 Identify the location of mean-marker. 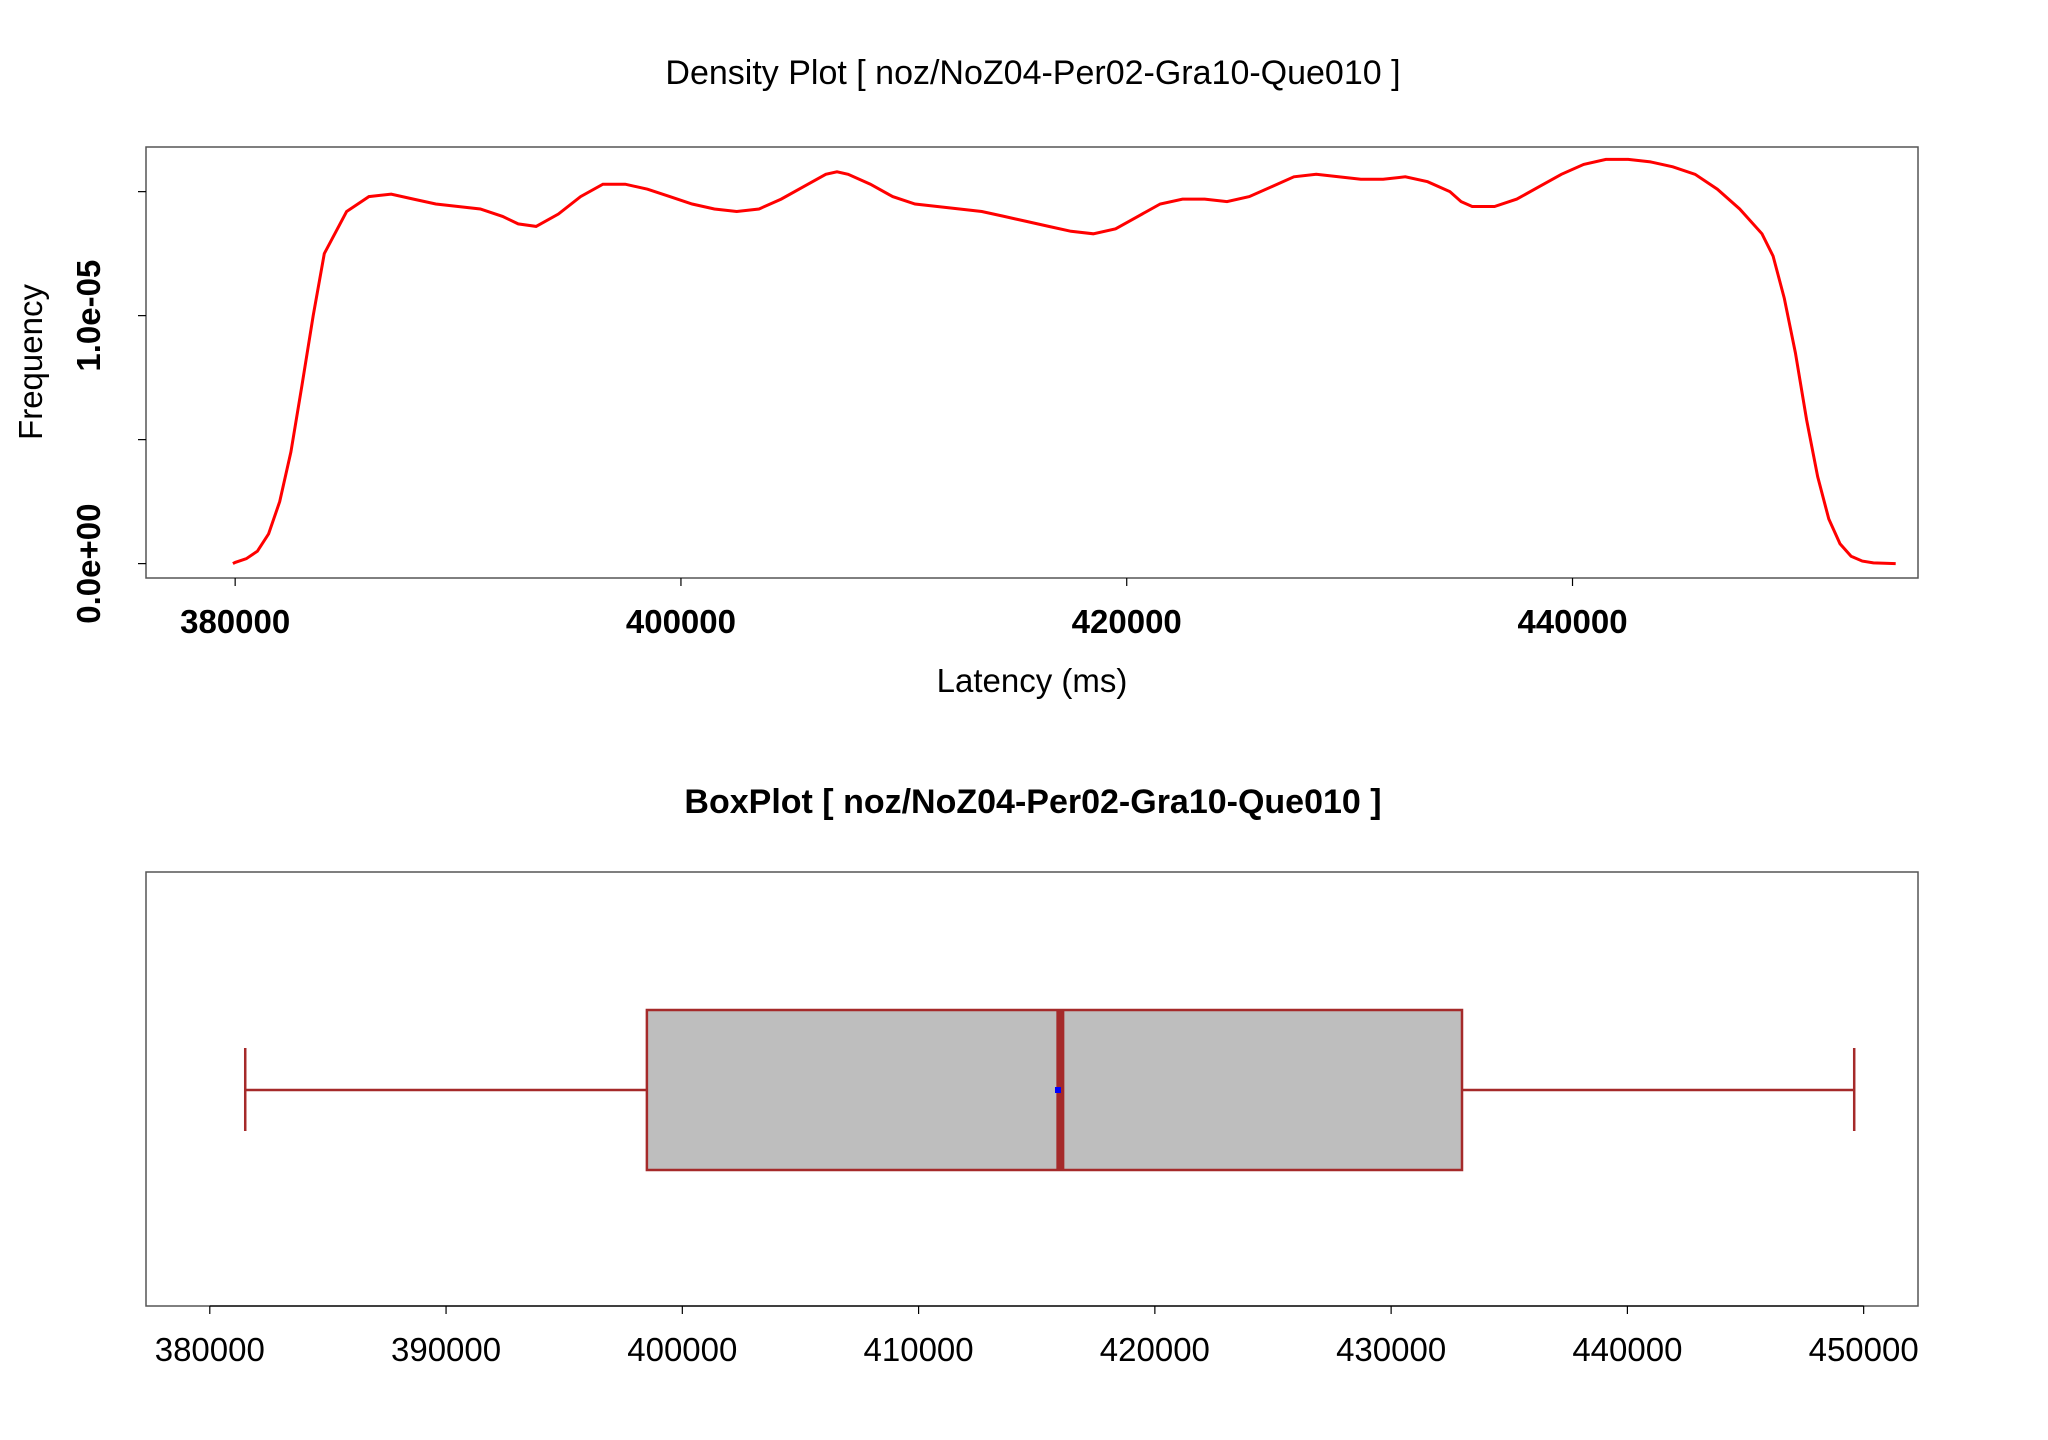
(1057, 1090).